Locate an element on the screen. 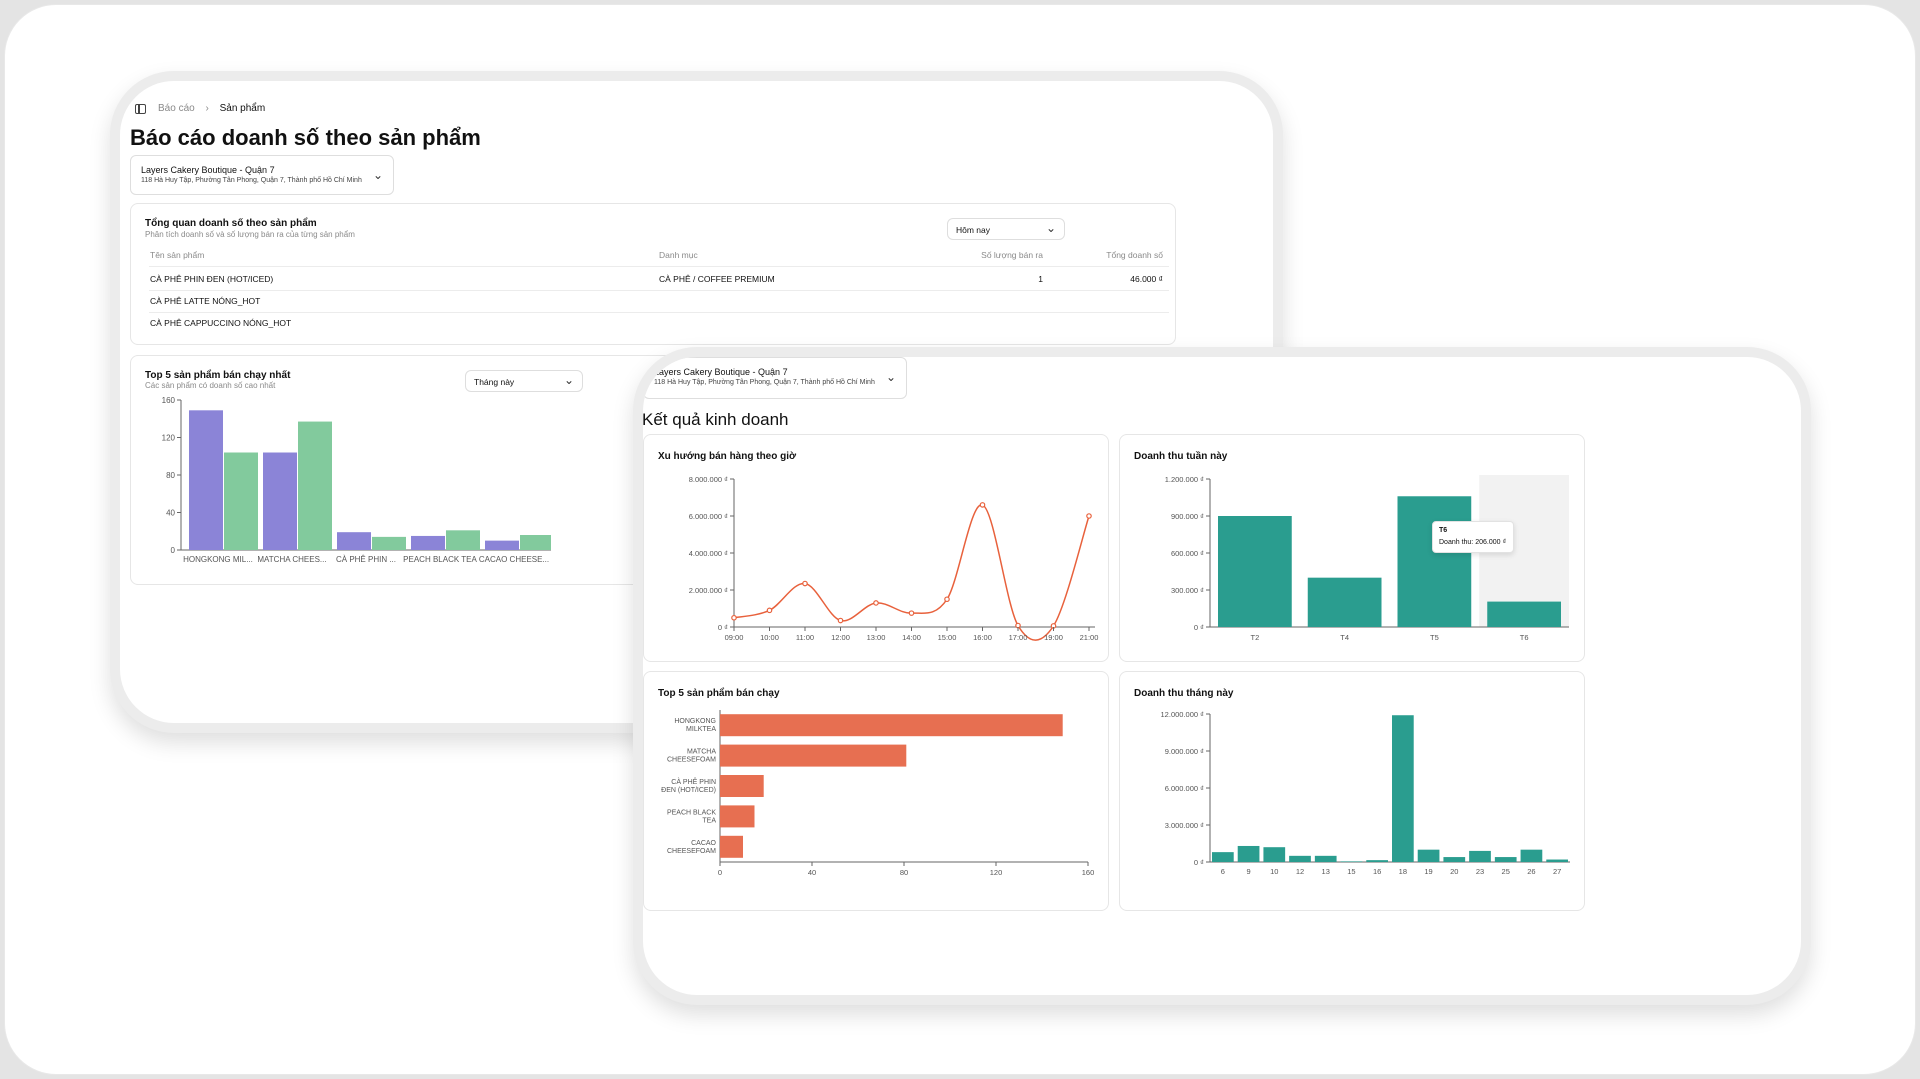 The width and height of the screenshot is (1920, 1079). x-tick-label: 09:00 is located at coordinates (734, 637).